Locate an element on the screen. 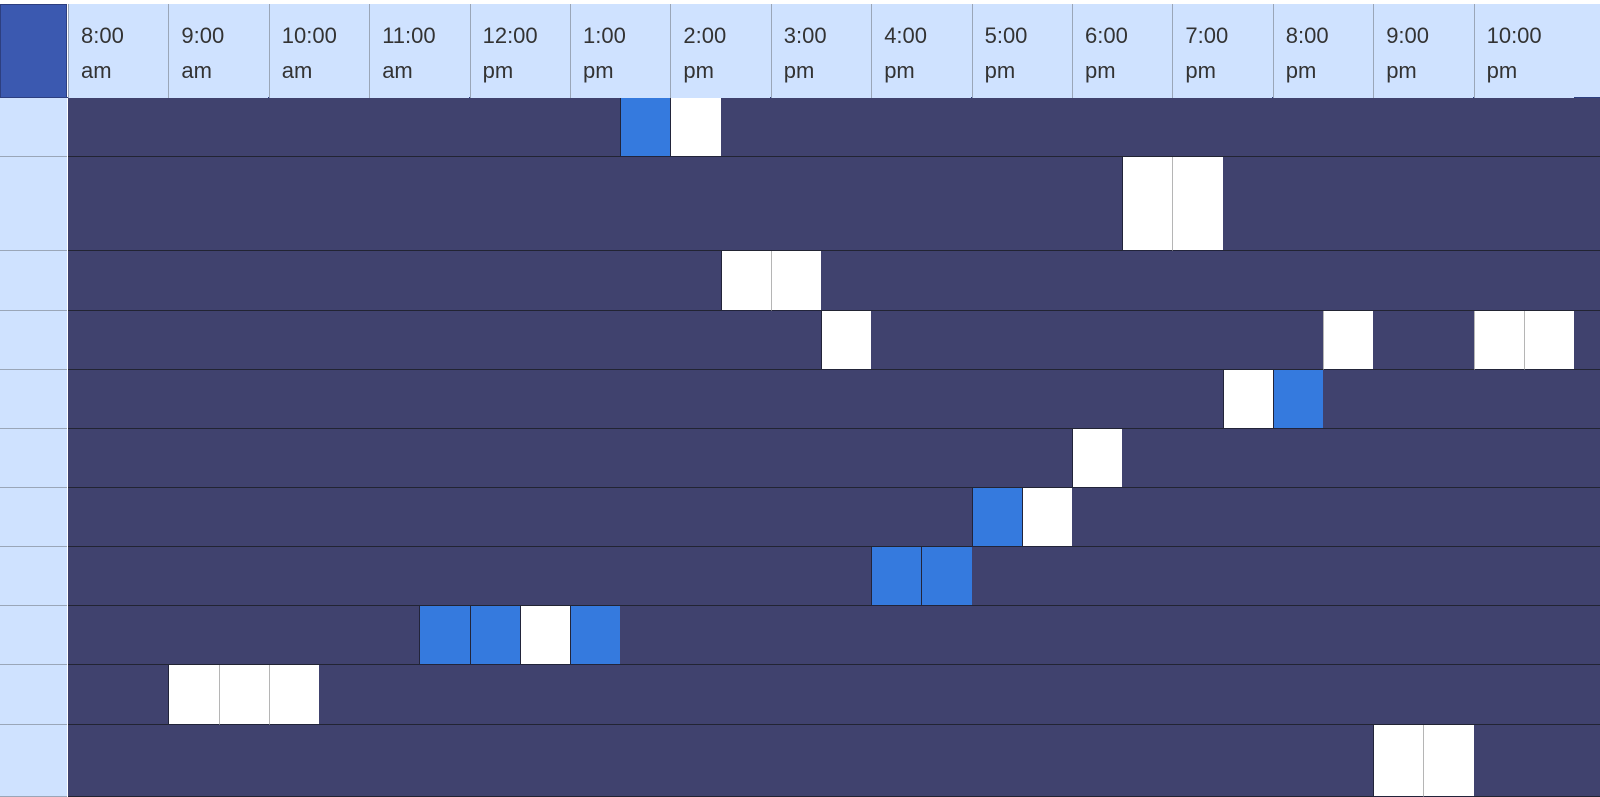  time-column-header: 12:00 pm is located at coordinates (519, 51).